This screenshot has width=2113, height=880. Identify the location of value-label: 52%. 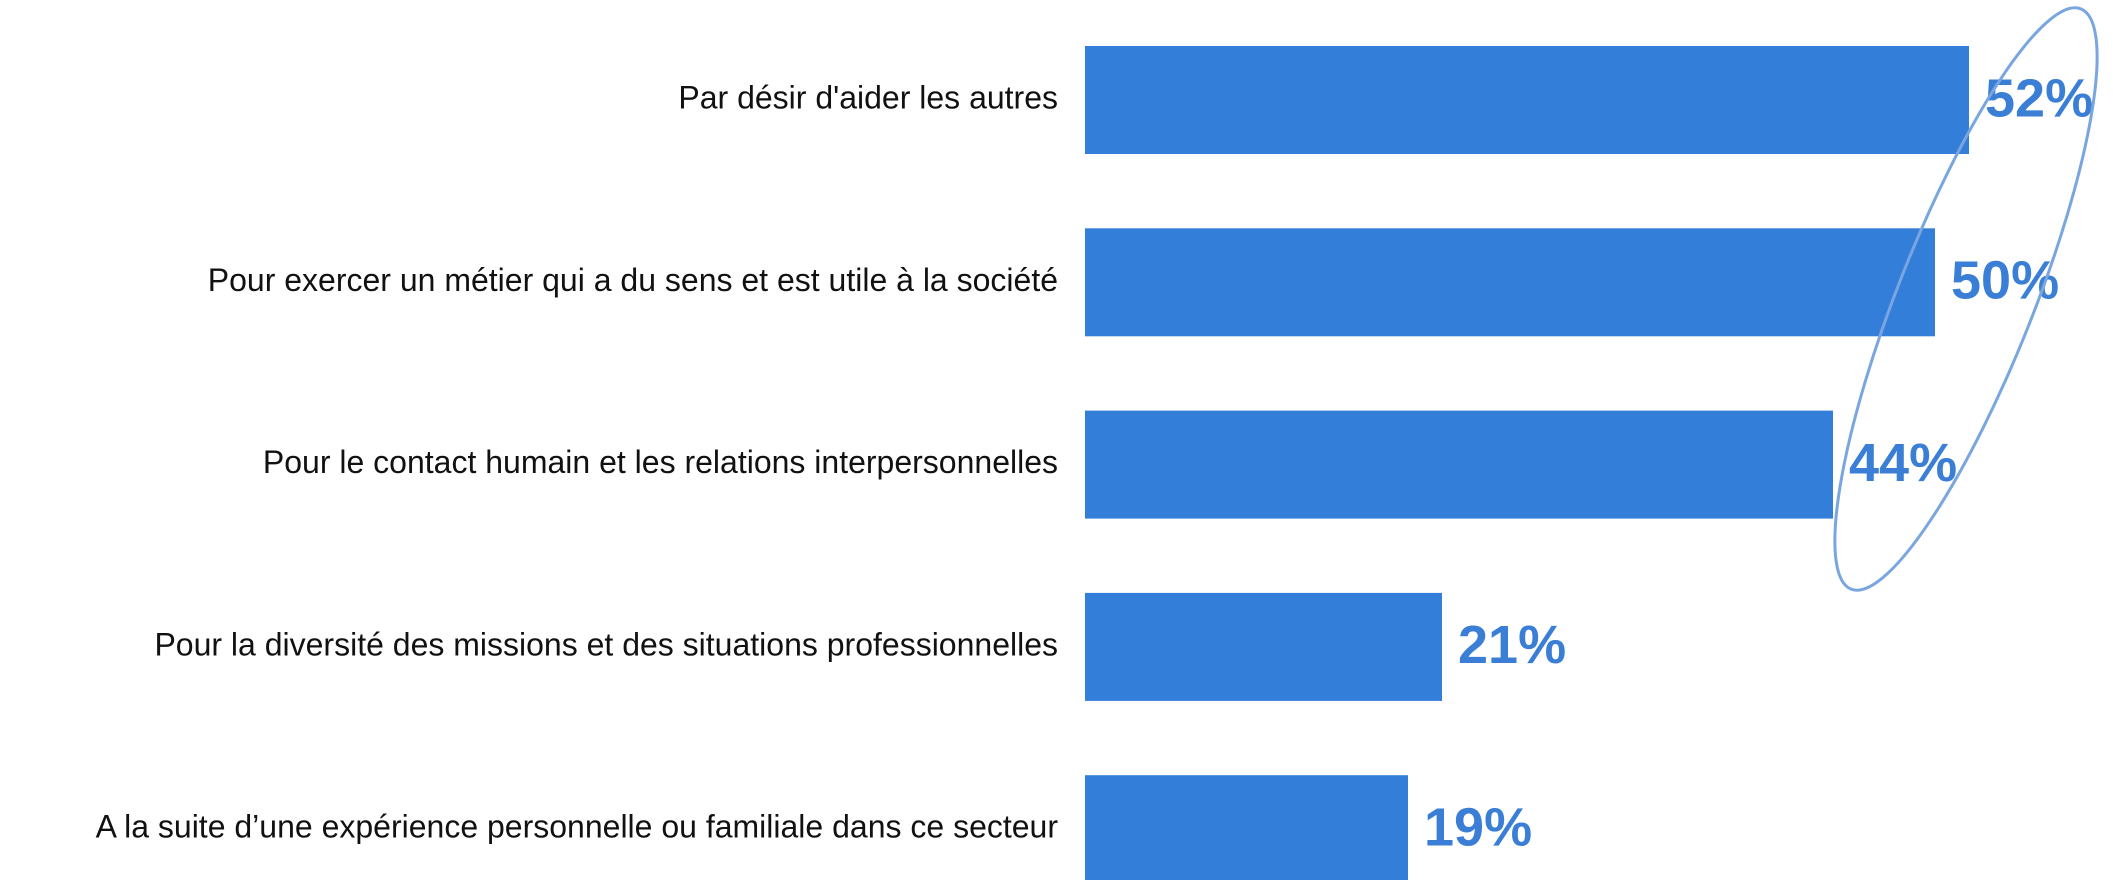
(2039, 98).